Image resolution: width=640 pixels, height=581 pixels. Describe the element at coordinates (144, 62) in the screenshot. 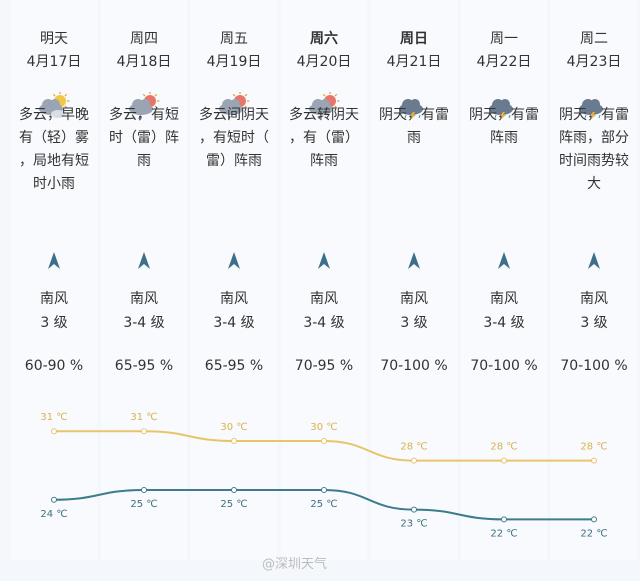

I see `day-date: 4月18日` at that location.